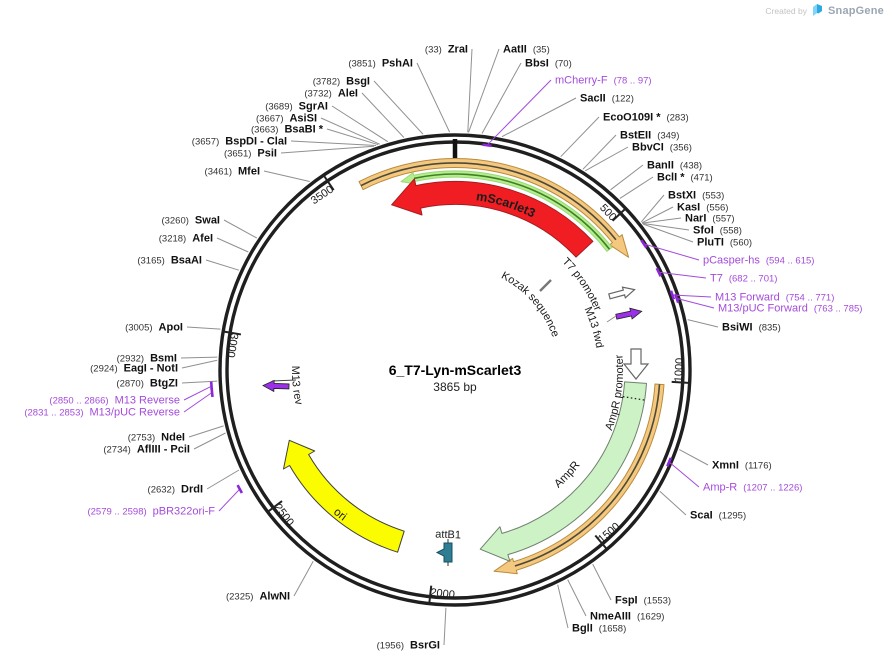 The width and height of the screenshot is (894, 662). I want to click on enzyme-label-SgrAI: (3689) SgrAI, so click(296, 107).